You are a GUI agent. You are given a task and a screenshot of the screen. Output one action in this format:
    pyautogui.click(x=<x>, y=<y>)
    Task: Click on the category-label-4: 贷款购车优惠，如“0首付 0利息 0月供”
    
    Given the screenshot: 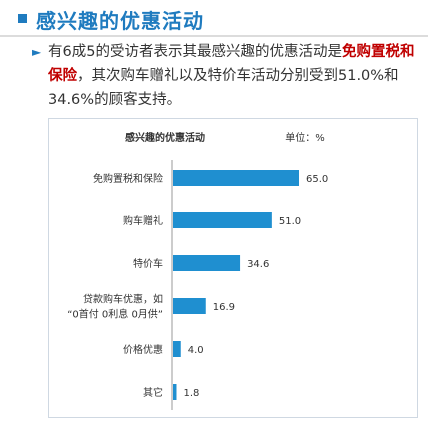 What is the action you would take?
    pyautogui.click(x=115, y=307)
    